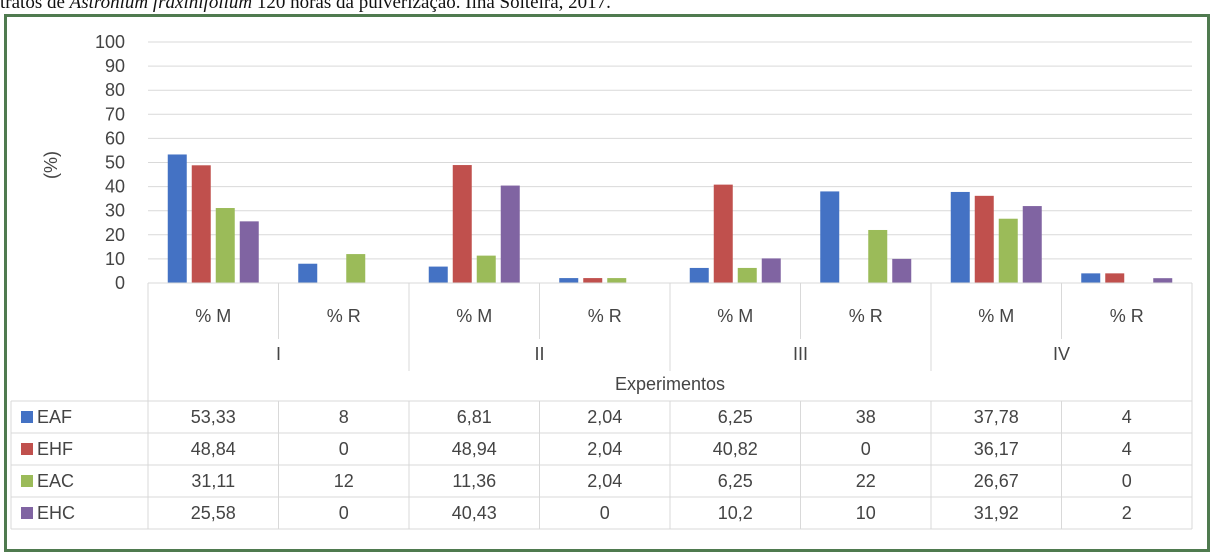 This screenshot has height=554, width=1211. What do you see at coordinates (110, 42) in the screenshot?
I see `y-tick-label: 100` at bounding box center [110, 42].